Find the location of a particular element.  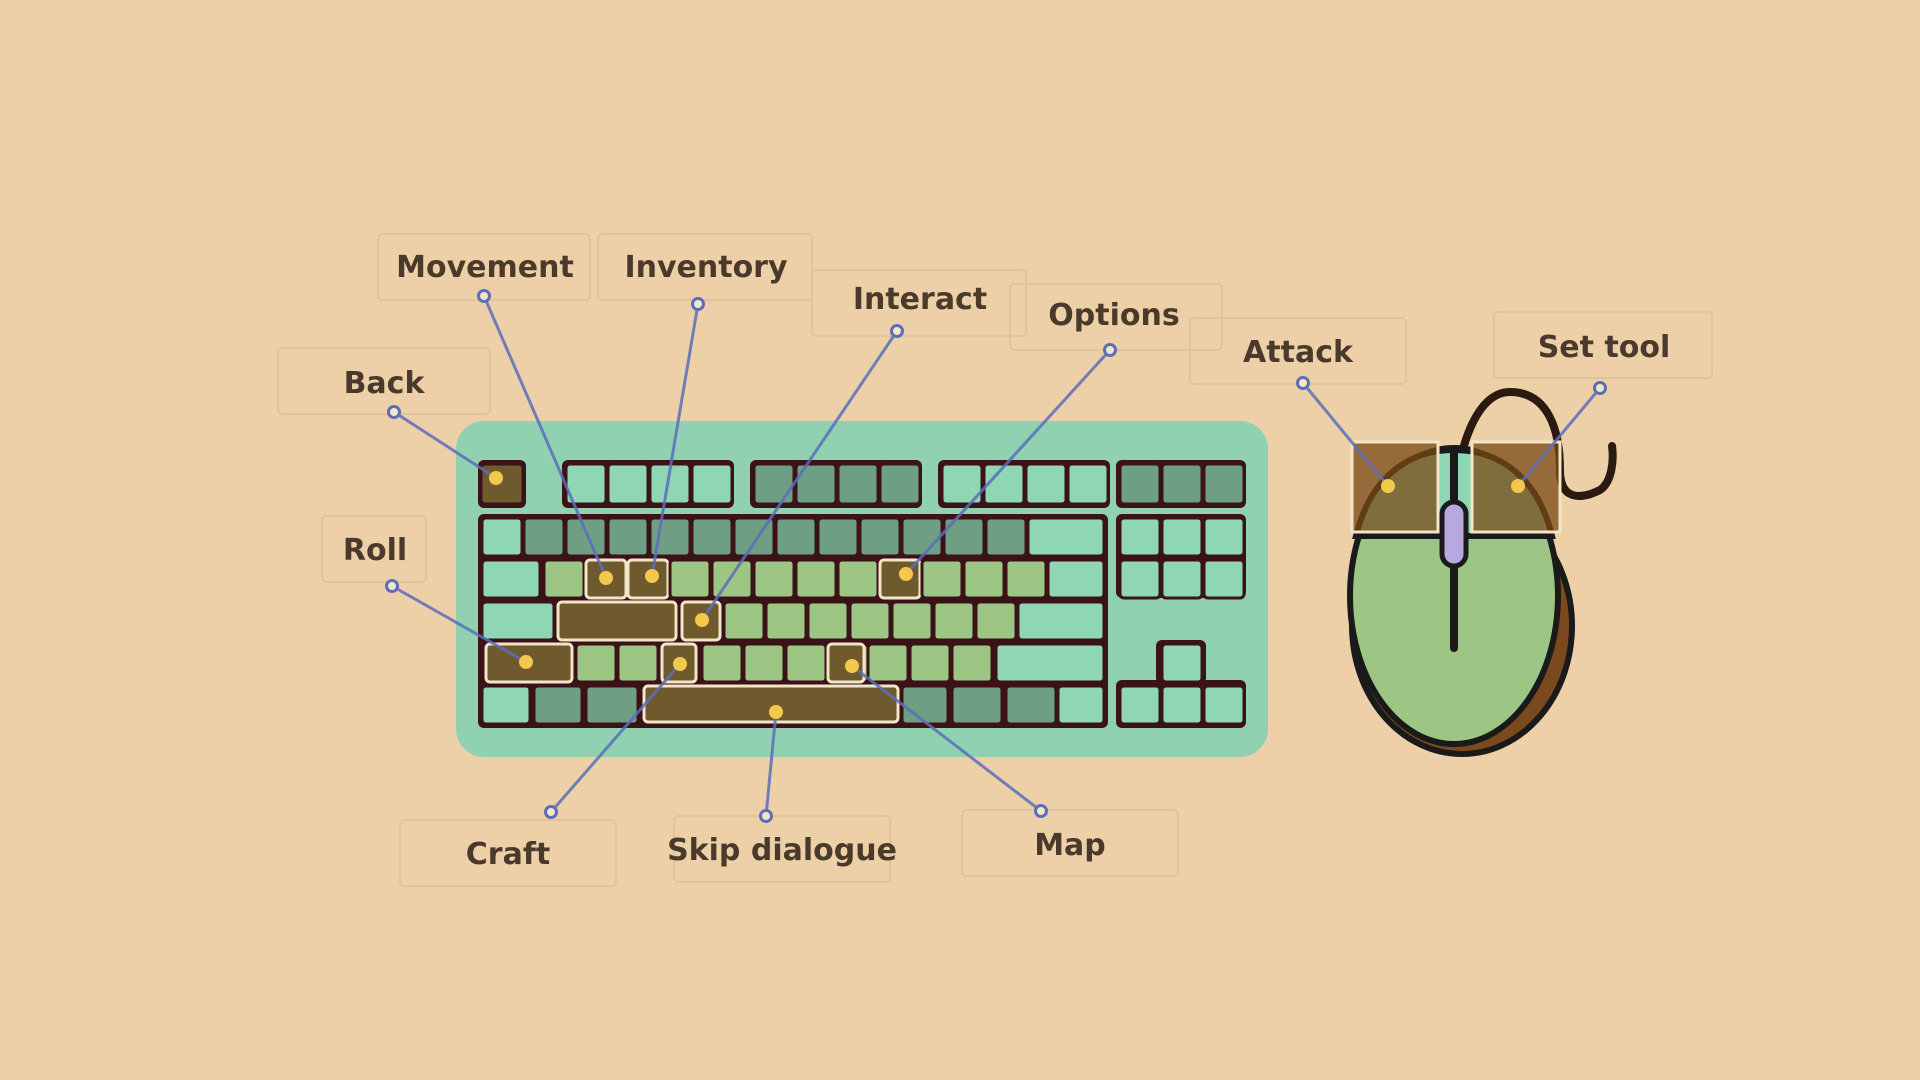

connector-back is located at coordinates (445, 445).